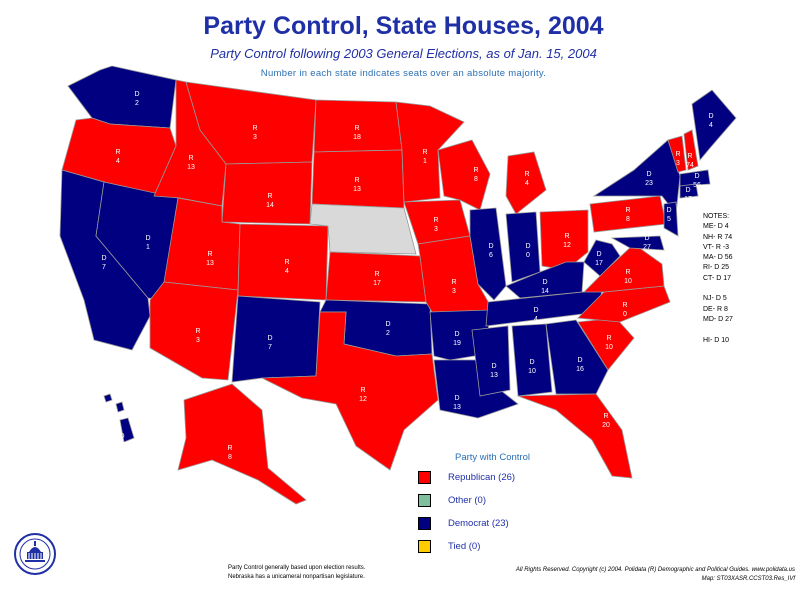 The width and height of the screenshot is (807, 612). Describe the element at coordinates (491, 255) in the screenshot. I see `state-seats-il: 6` at that location.